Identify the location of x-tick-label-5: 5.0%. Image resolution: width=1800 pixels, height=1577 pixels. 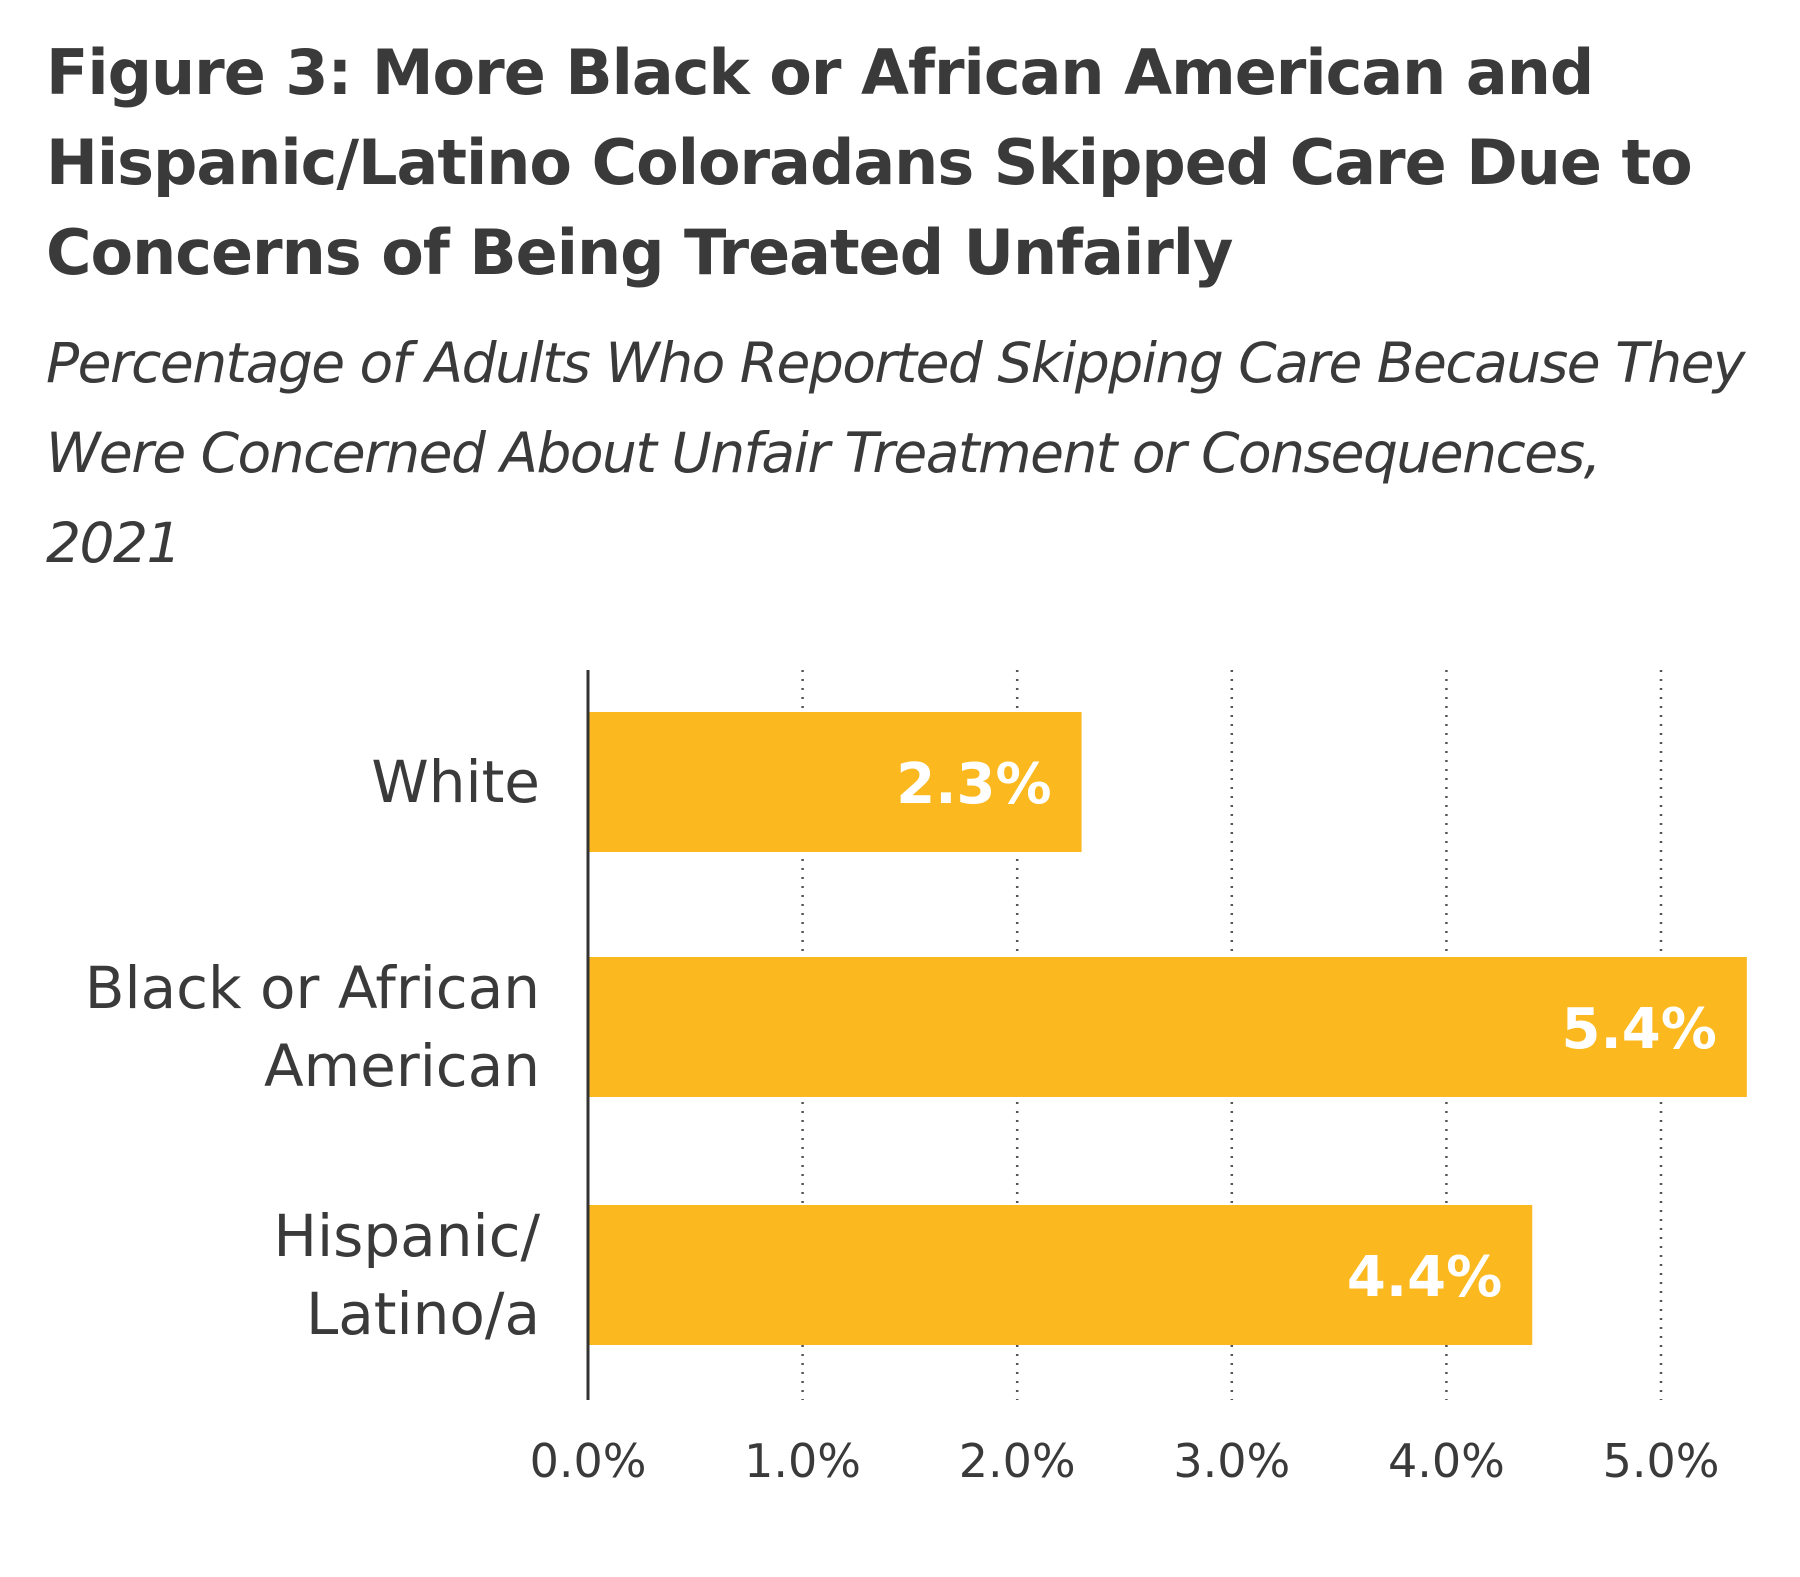
(1661, 1461).